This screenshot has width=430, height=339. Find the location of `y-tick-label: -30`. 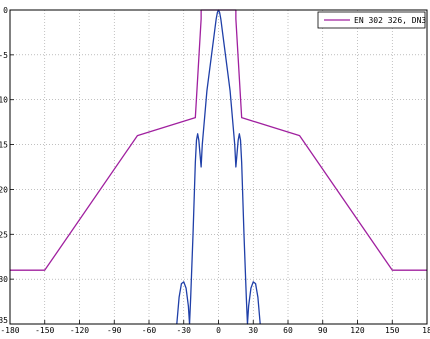

y-tick-label: -30 is located at coordinates (4, 279).